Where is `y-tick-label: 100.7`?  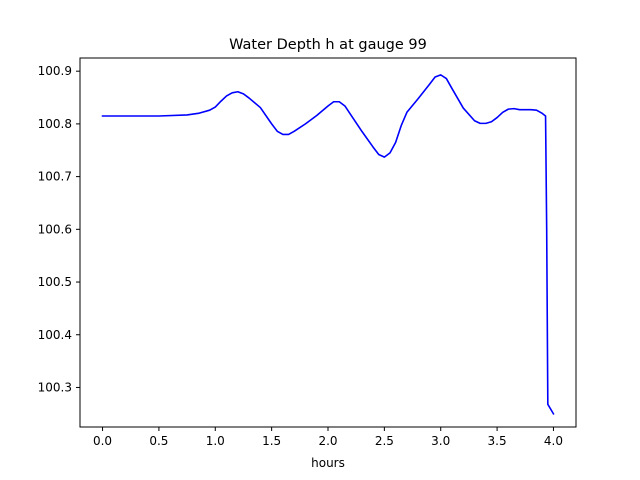 y-tick-label: 100.7 is located at coordinates (55, 177).